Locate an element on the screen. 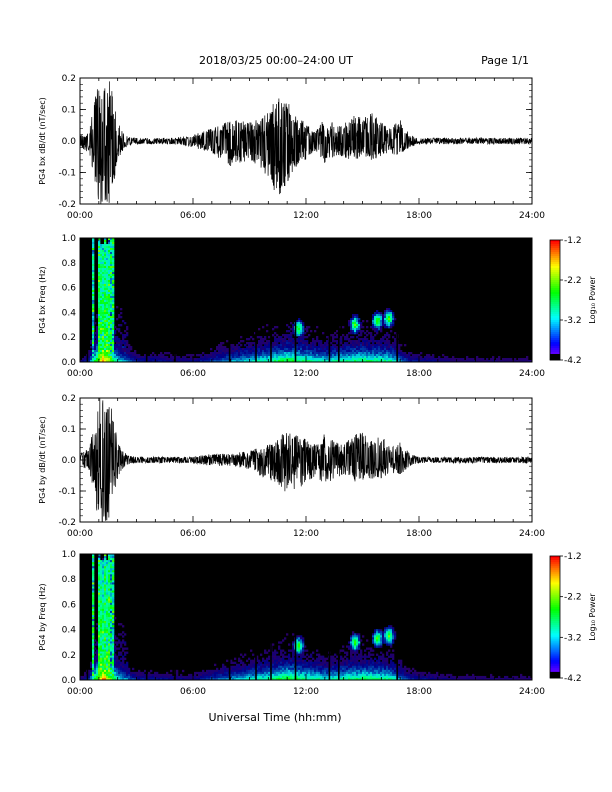 This screenshot has width=612, height=792. colorbar-tick-label: -4.2 is located at coordinates (573, 679).